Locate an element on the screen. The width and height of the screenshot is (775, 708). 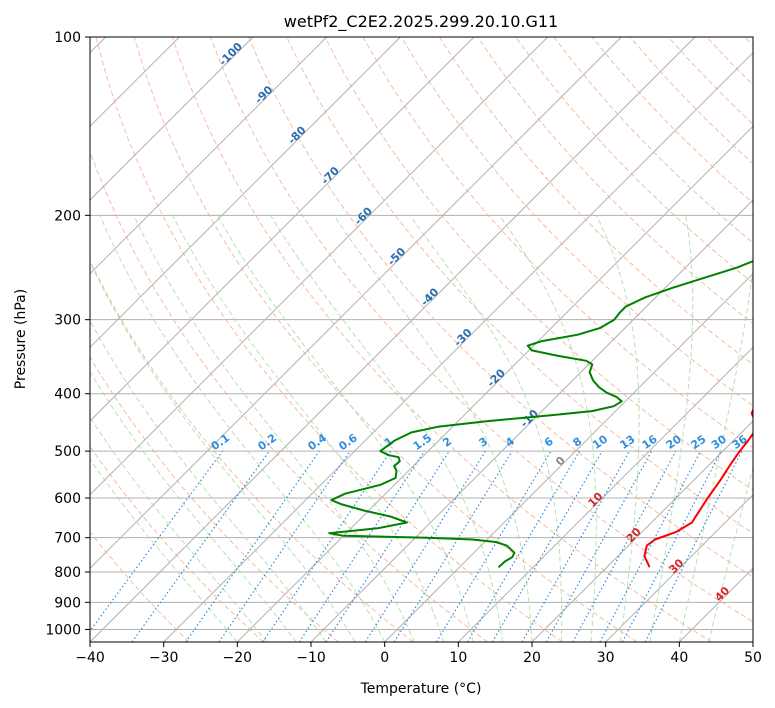
y-tick-label: 1000 is located at coordinates (63, 630).